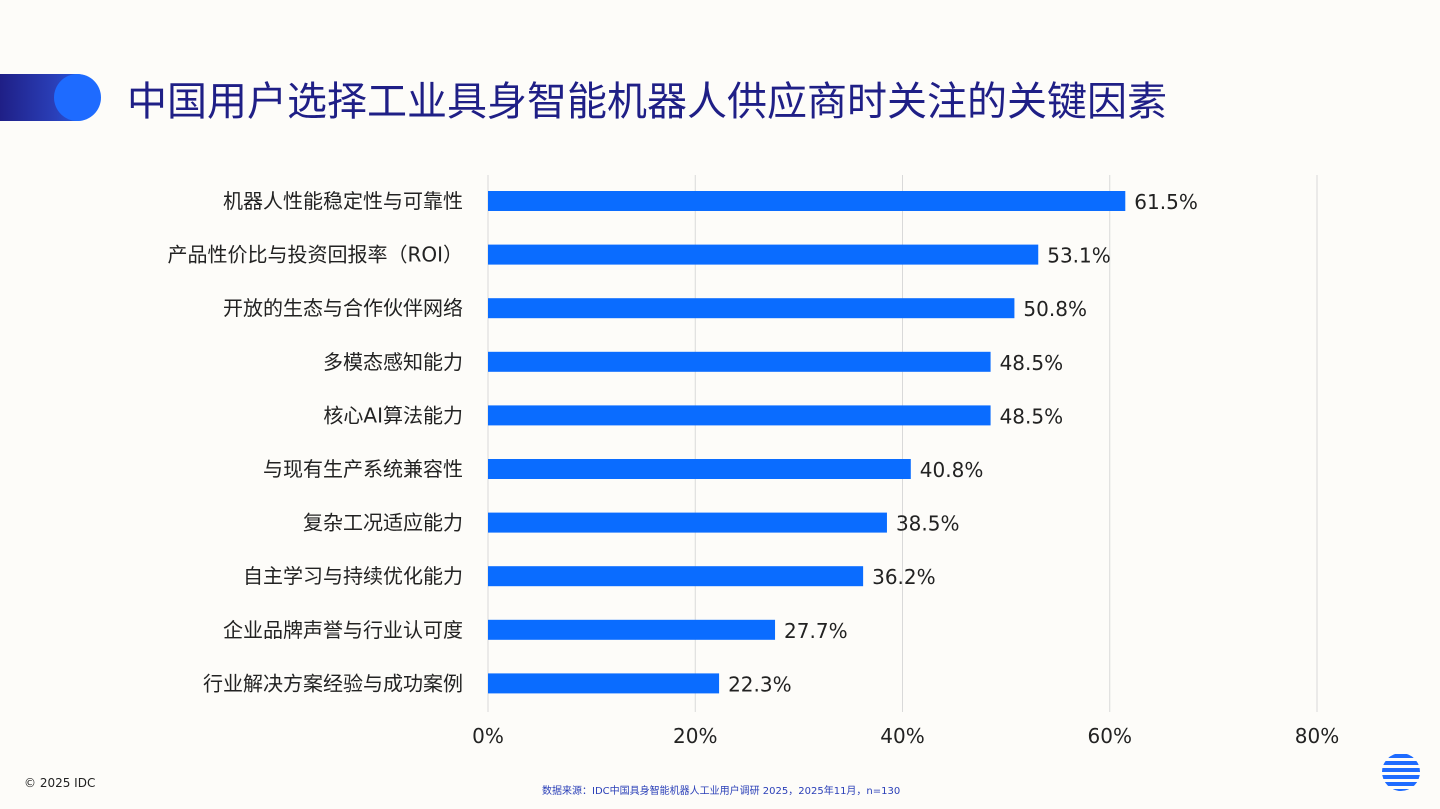  What do you see at coordinates (952, 470) in the screenshot?
I see `value-label-5: 40.8%` at bounding box center [952, 470].